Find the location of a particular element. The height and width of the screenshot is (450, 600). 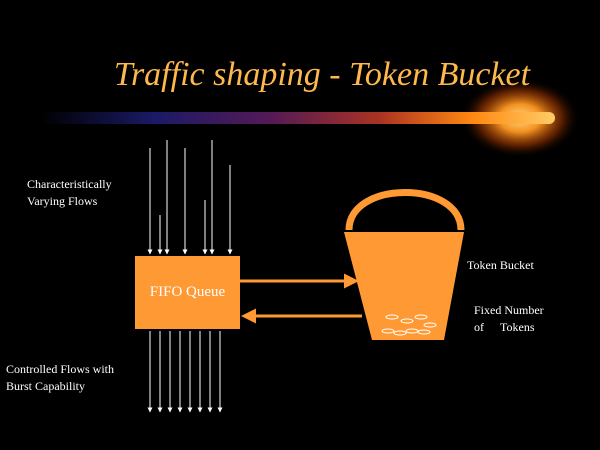

fixed-tokens-label-of: of is located at coordinates (479, 327).